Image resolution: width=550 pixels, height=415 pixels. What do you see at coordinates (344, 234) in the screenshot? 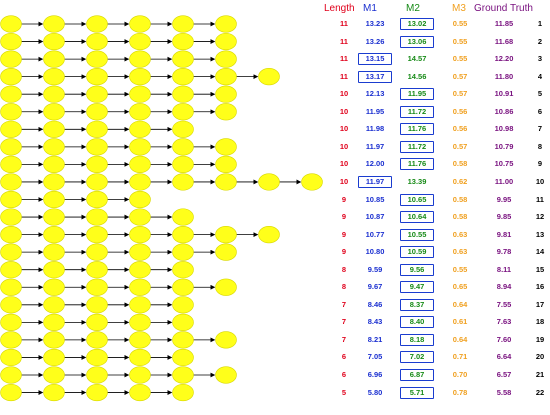
I see `cell-length: 9` at bounding box center [344, 234].